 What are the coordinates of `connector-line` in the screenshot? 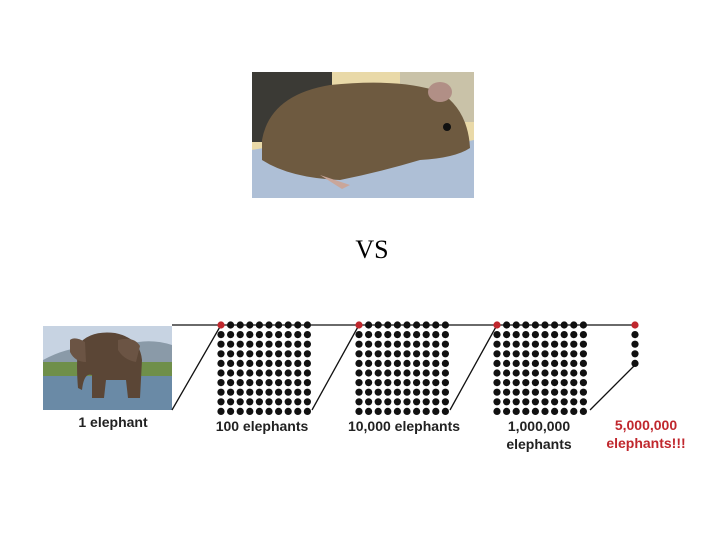 It's located at (196, 367).